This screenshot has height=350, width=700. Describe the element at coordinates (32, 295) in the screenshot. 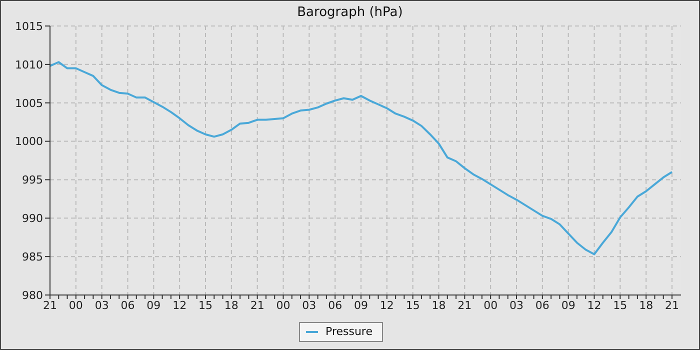

I see `y-tick-label: 980` at that location.